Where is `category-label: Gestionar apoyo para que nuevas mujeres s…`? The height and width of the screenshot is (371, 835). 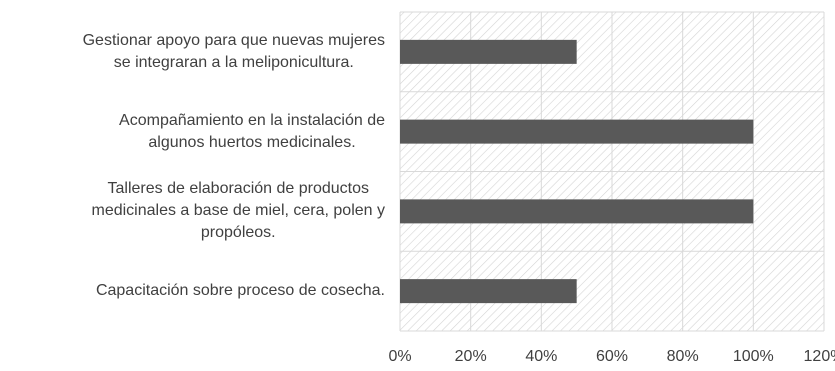
category-label: Gestionar apoyo para que nuevas mujeres s… is located at coordinates (234, 52).